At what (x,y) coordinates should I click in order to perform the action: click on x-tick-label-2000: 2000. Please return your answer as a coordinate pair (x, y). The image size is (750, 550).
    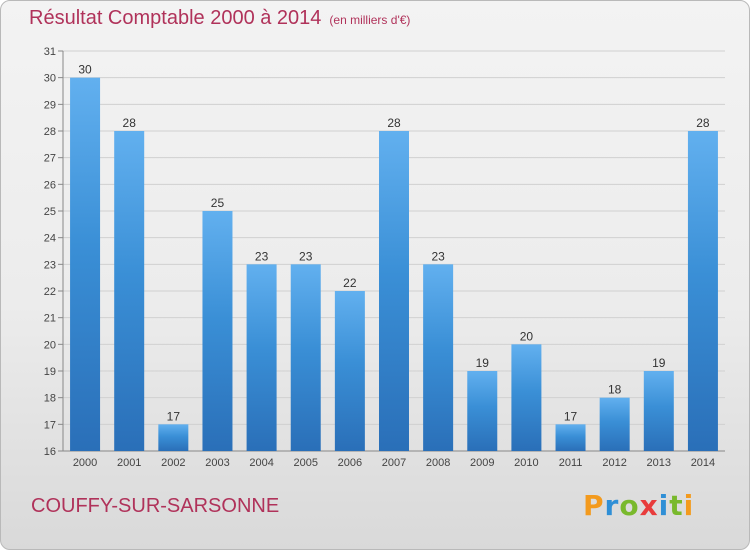
    Looking at the image, I should click on (85, 463).